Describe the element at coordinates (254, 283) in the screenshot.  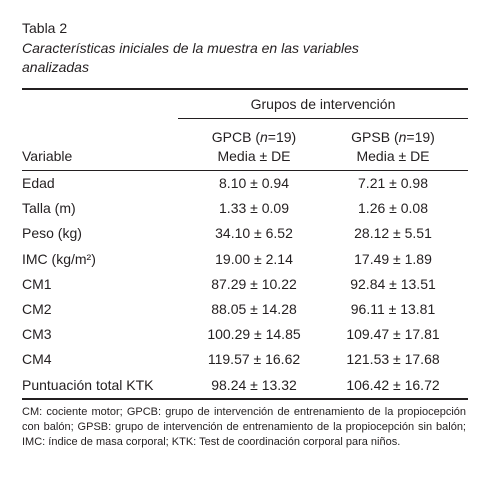
I see `value-cell: 87.29 ± 10.22` at that location.